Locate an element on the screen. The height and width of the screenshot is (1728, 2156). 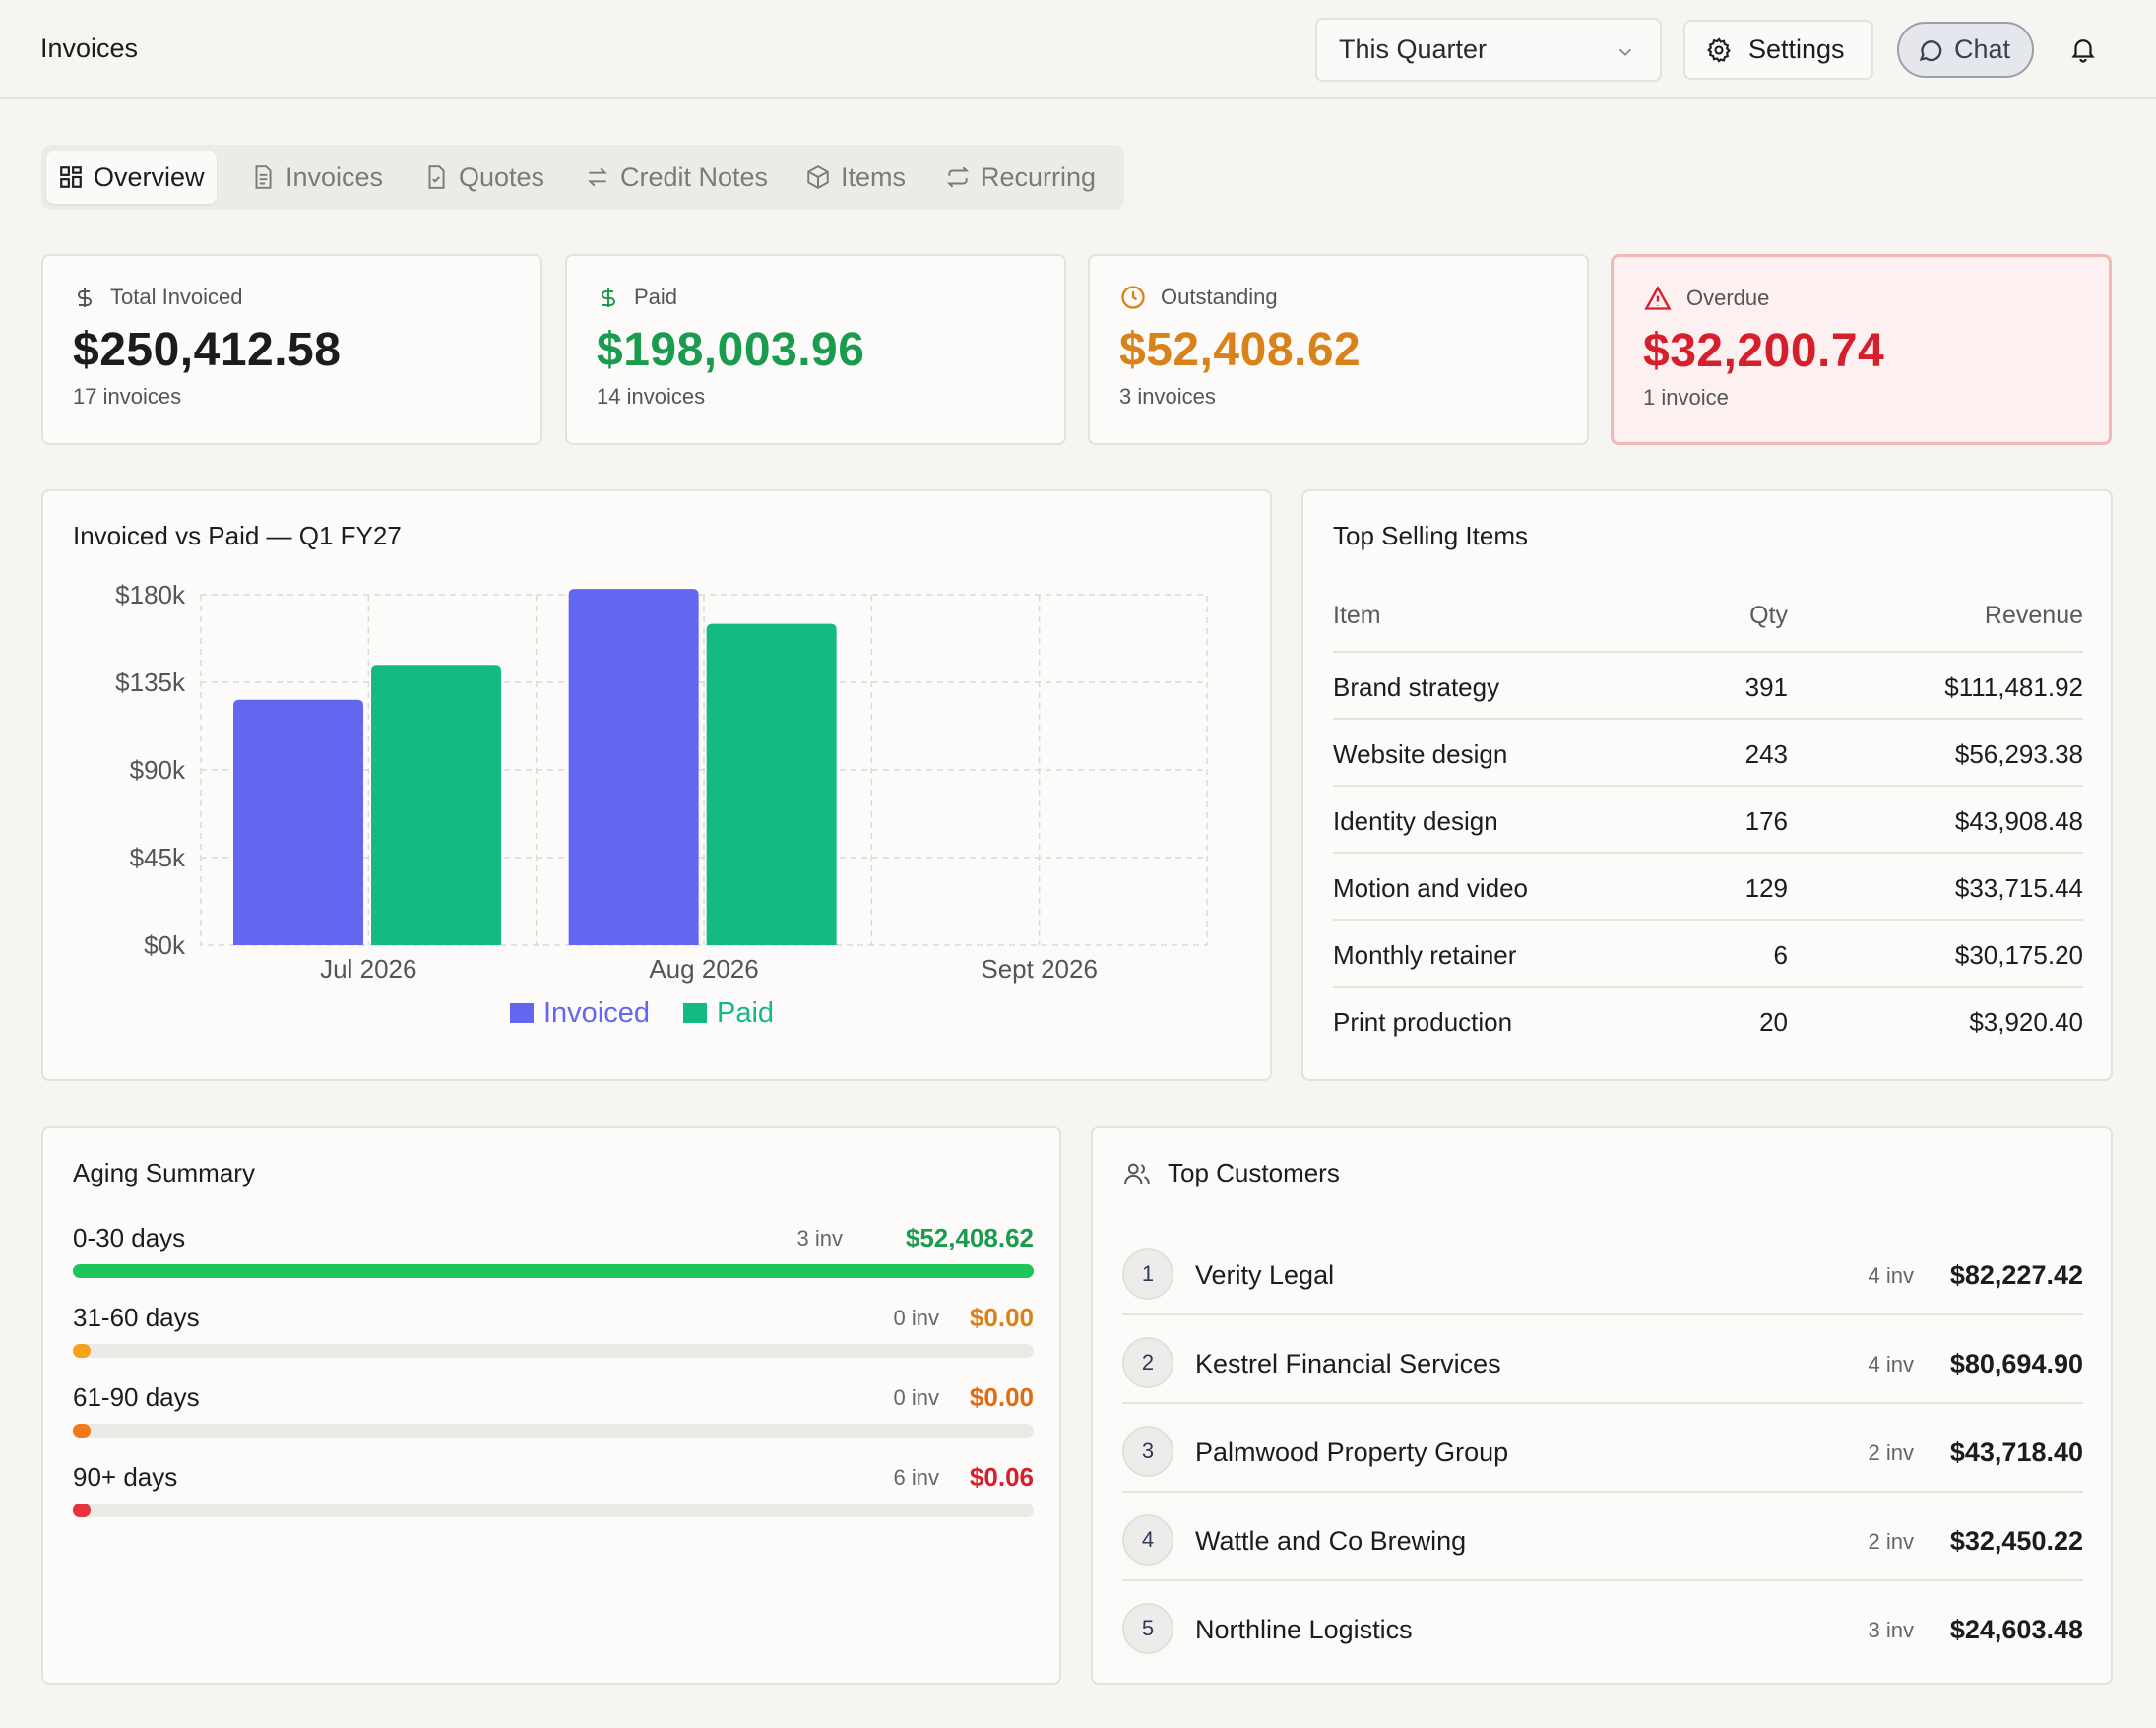
item-qty: 243 is located at coordinates (1766, 754).